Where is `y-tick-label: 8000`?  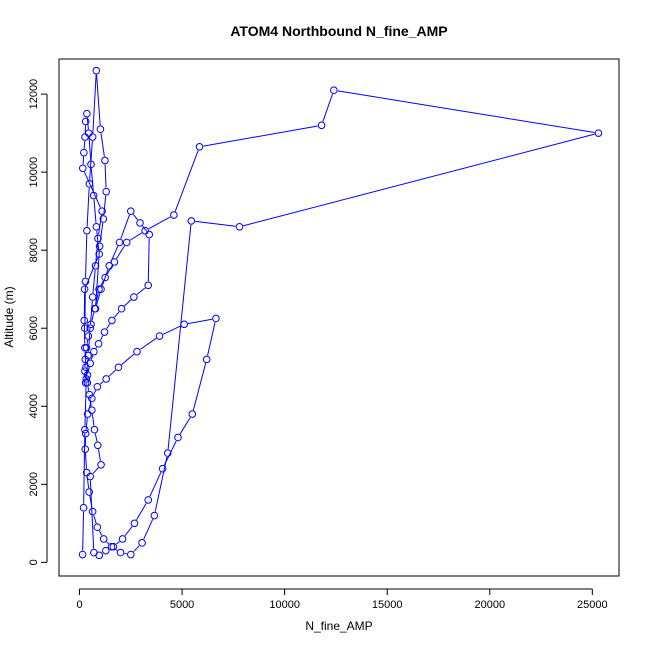
y-tick-label: 8000 is located at coordinates (34, 250).